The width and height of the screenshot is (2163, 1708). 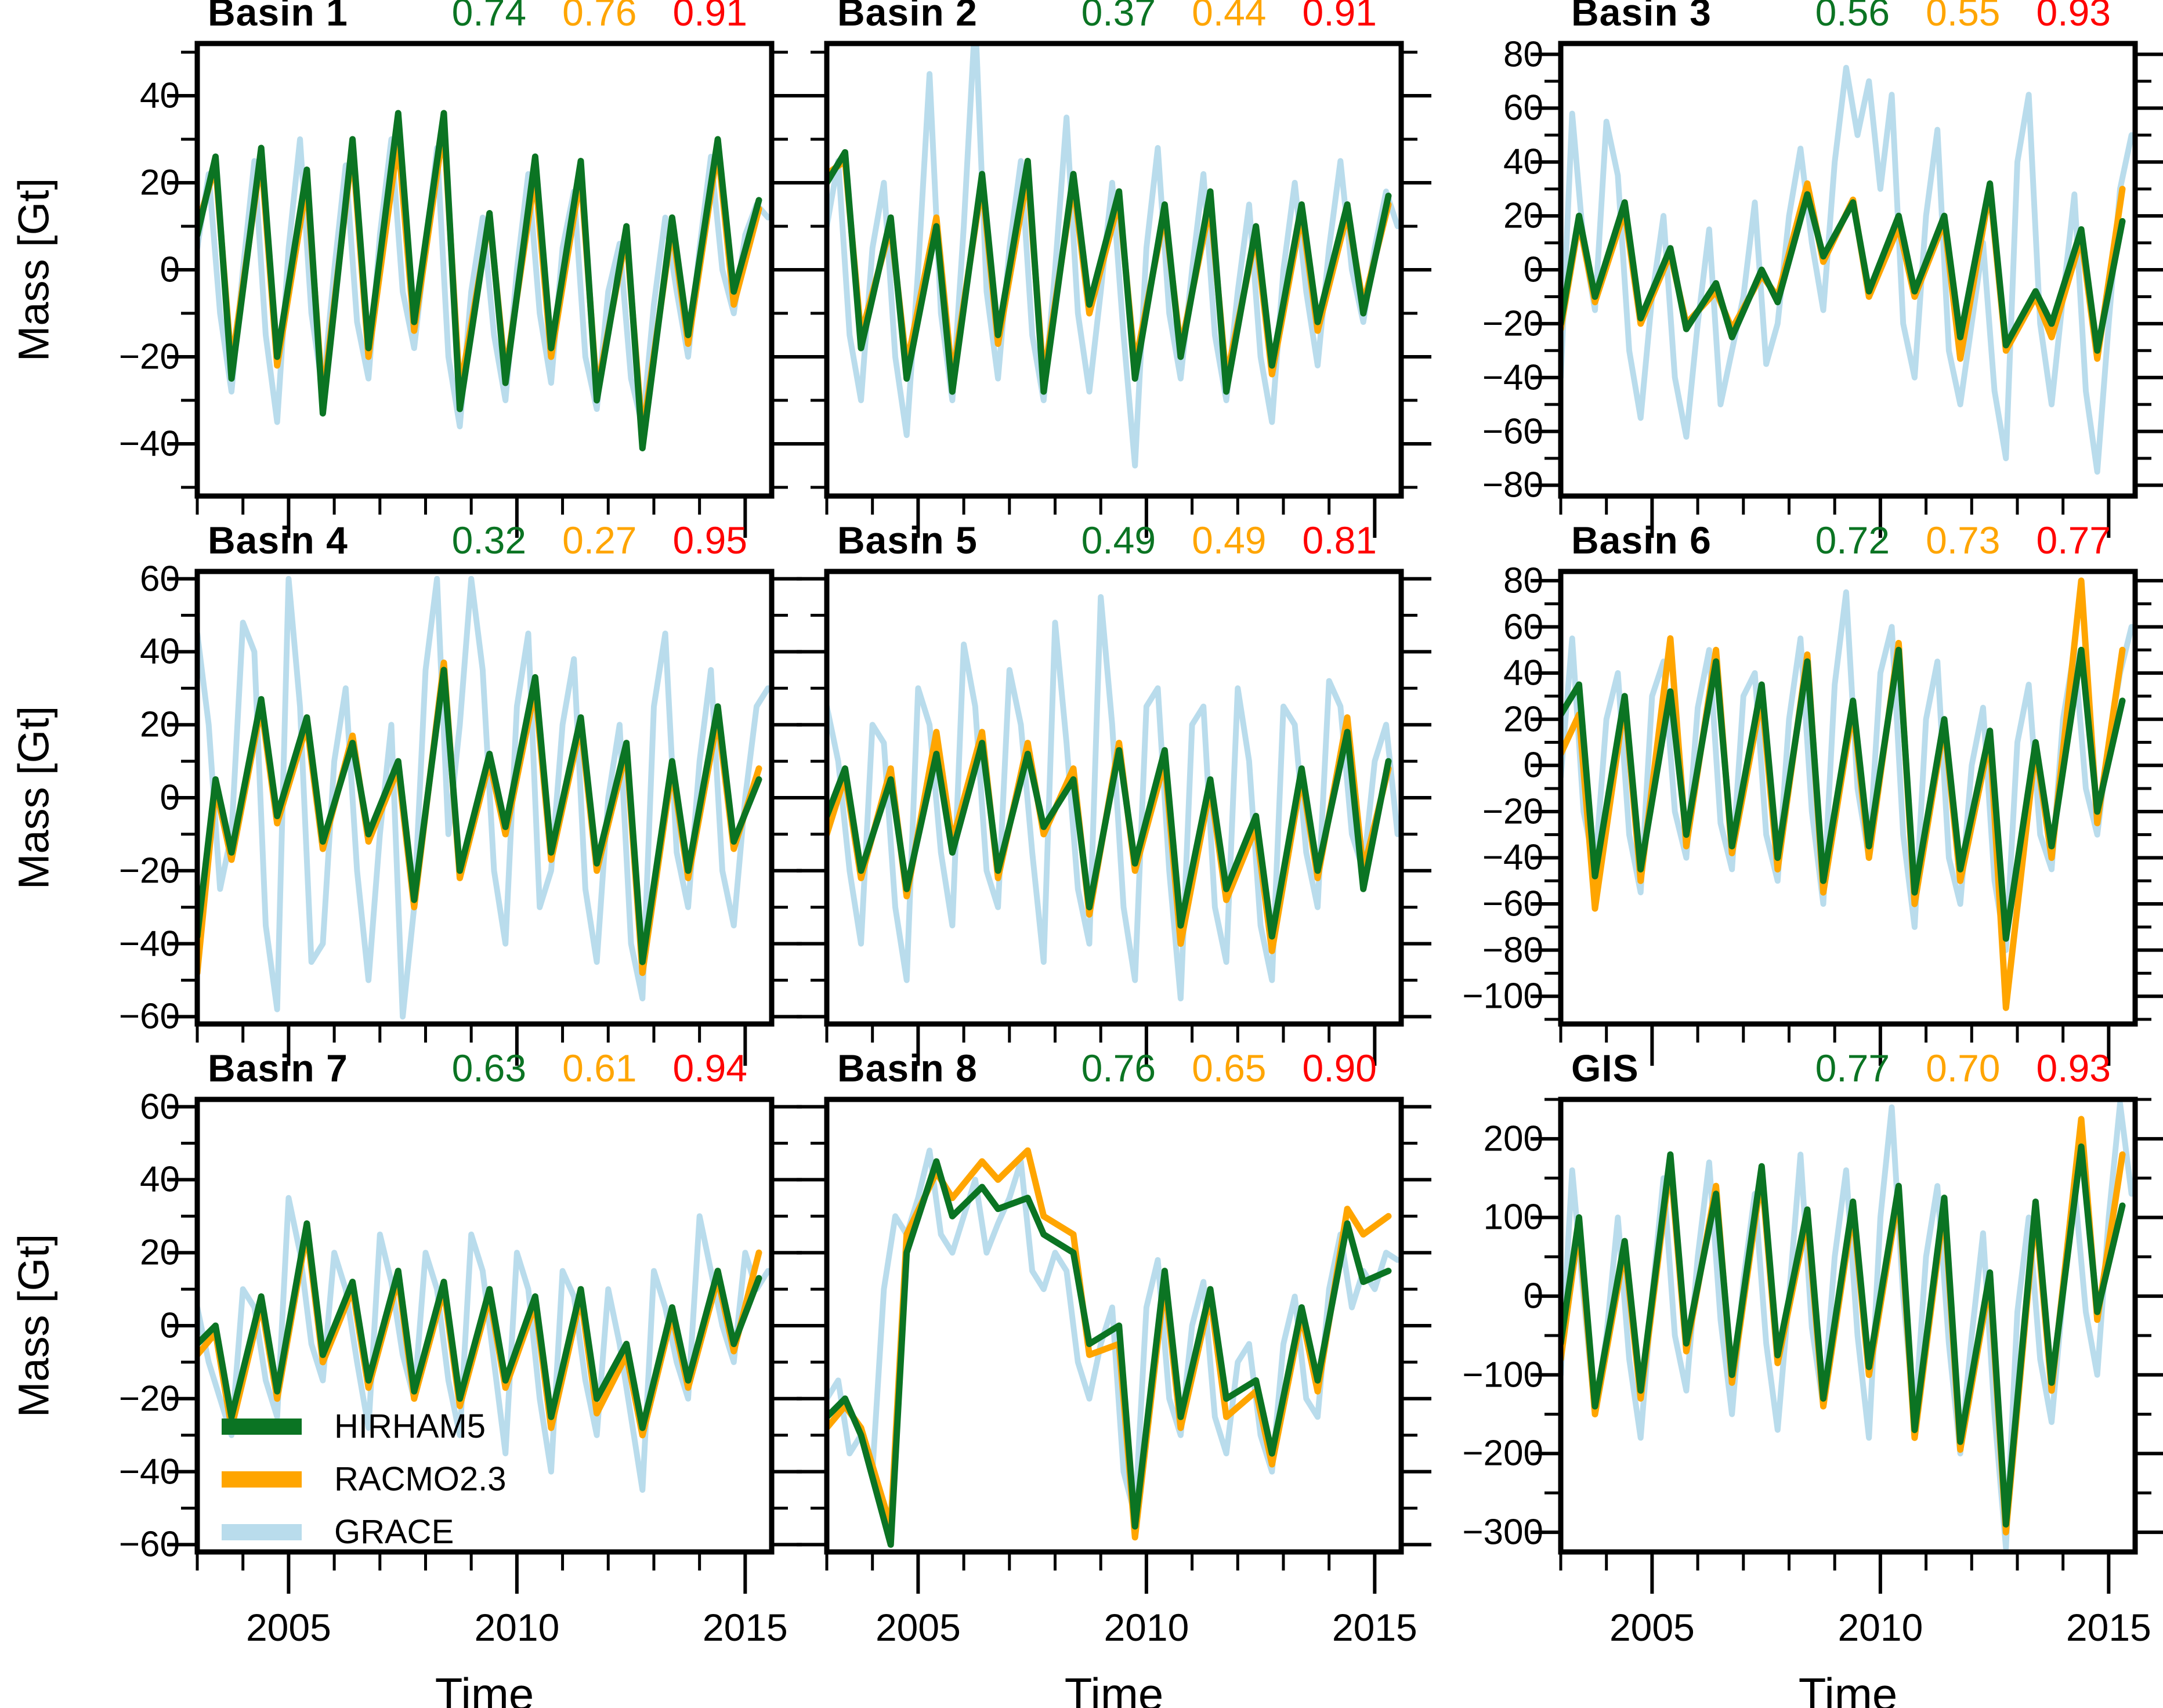 I want to click on correlation-racmo23: 0.76, so click(x=600, y=17).